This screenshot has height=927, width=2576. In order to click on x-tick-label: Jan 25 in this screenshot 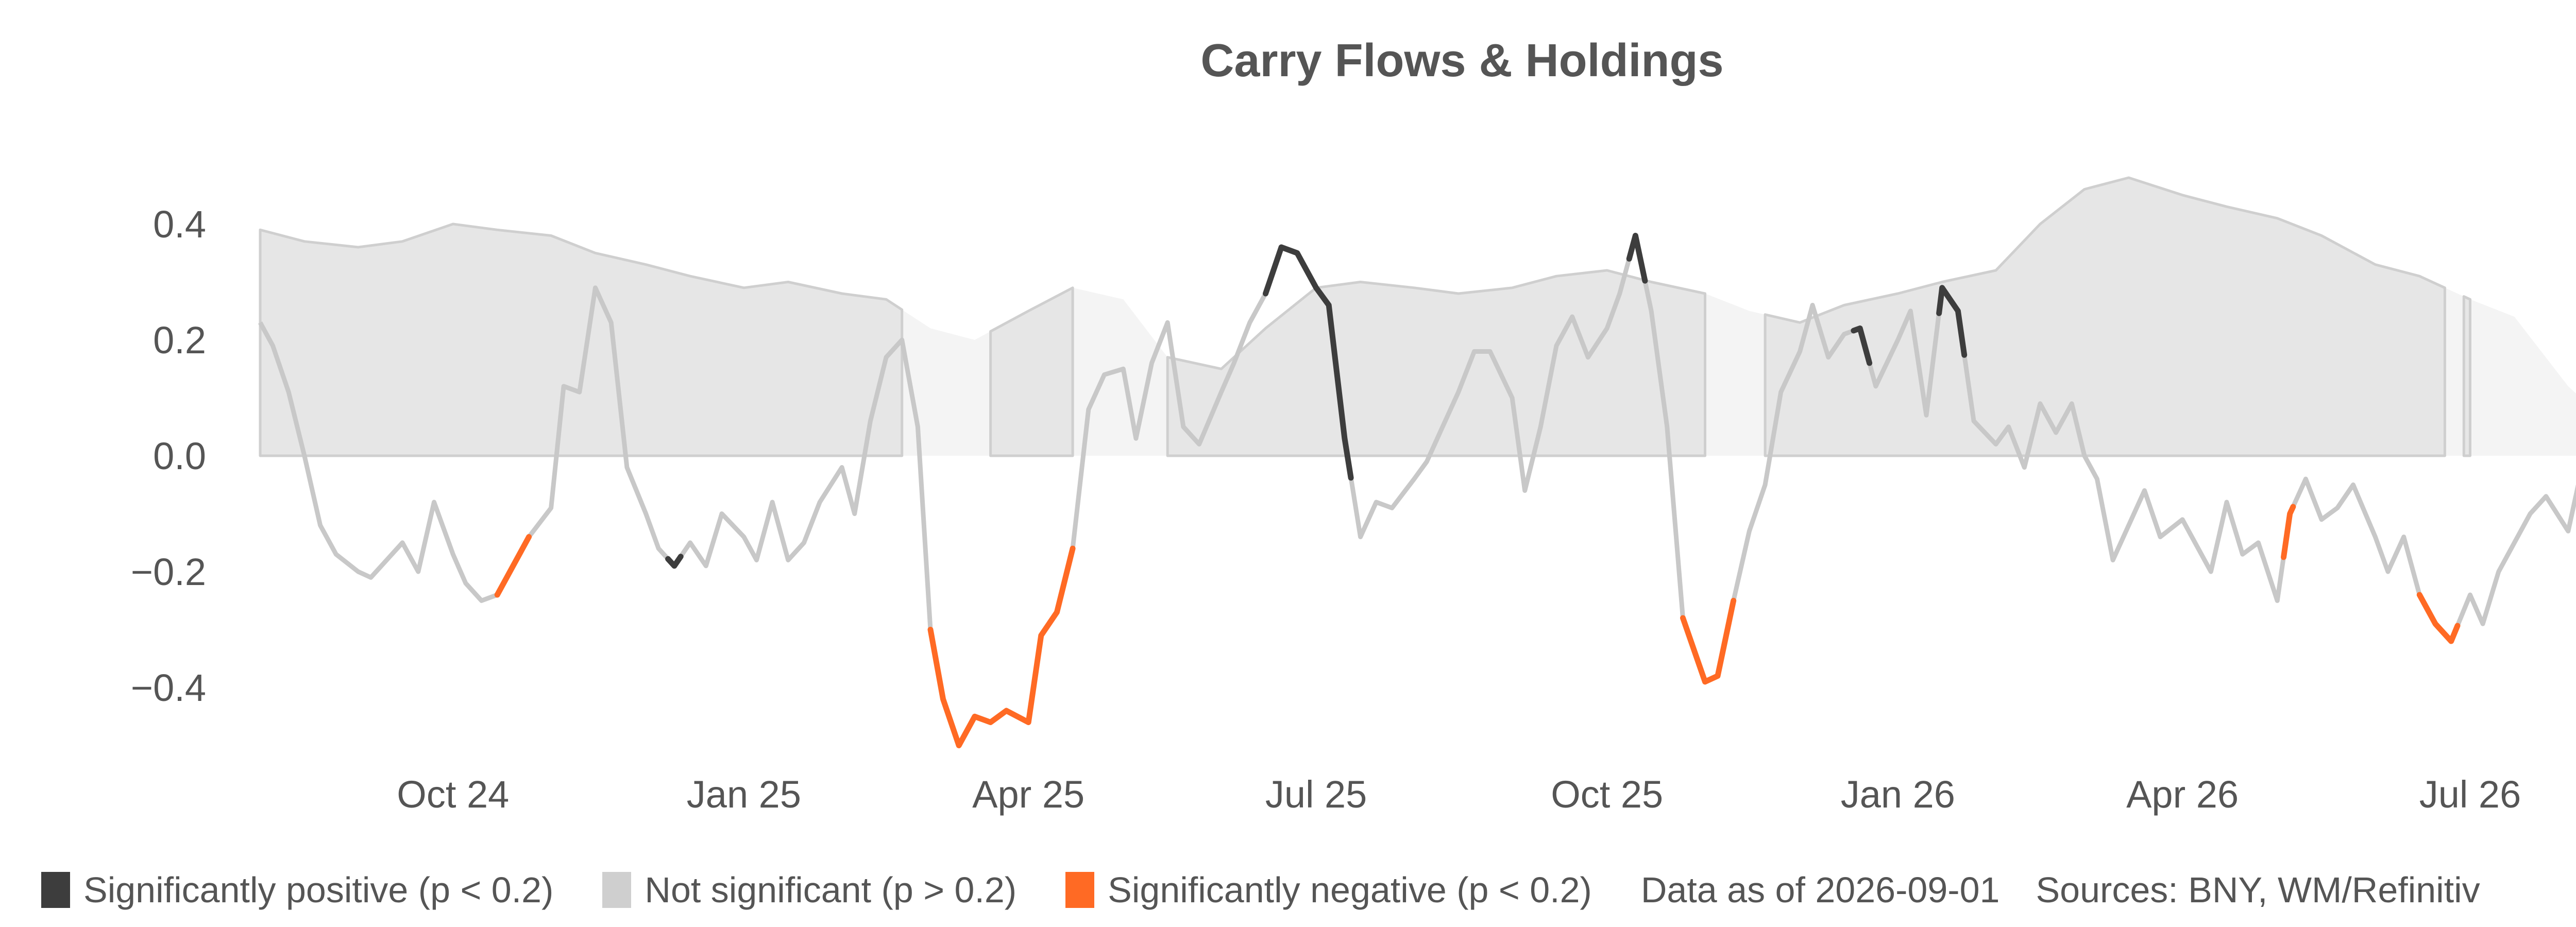, I will do `click(744, 795)`.